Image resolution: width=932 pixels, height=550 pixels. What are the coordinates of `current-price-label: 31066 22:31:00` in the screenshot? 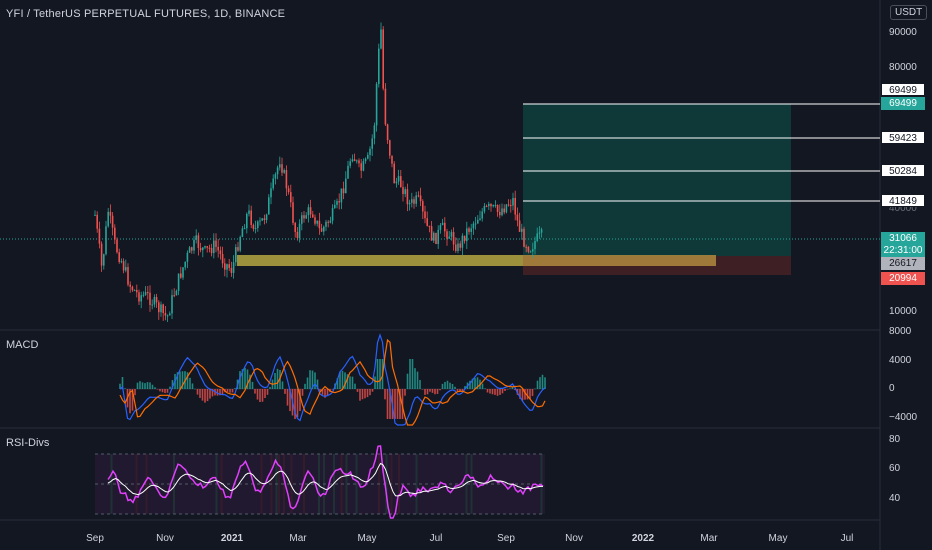 It's located at (903, 245).